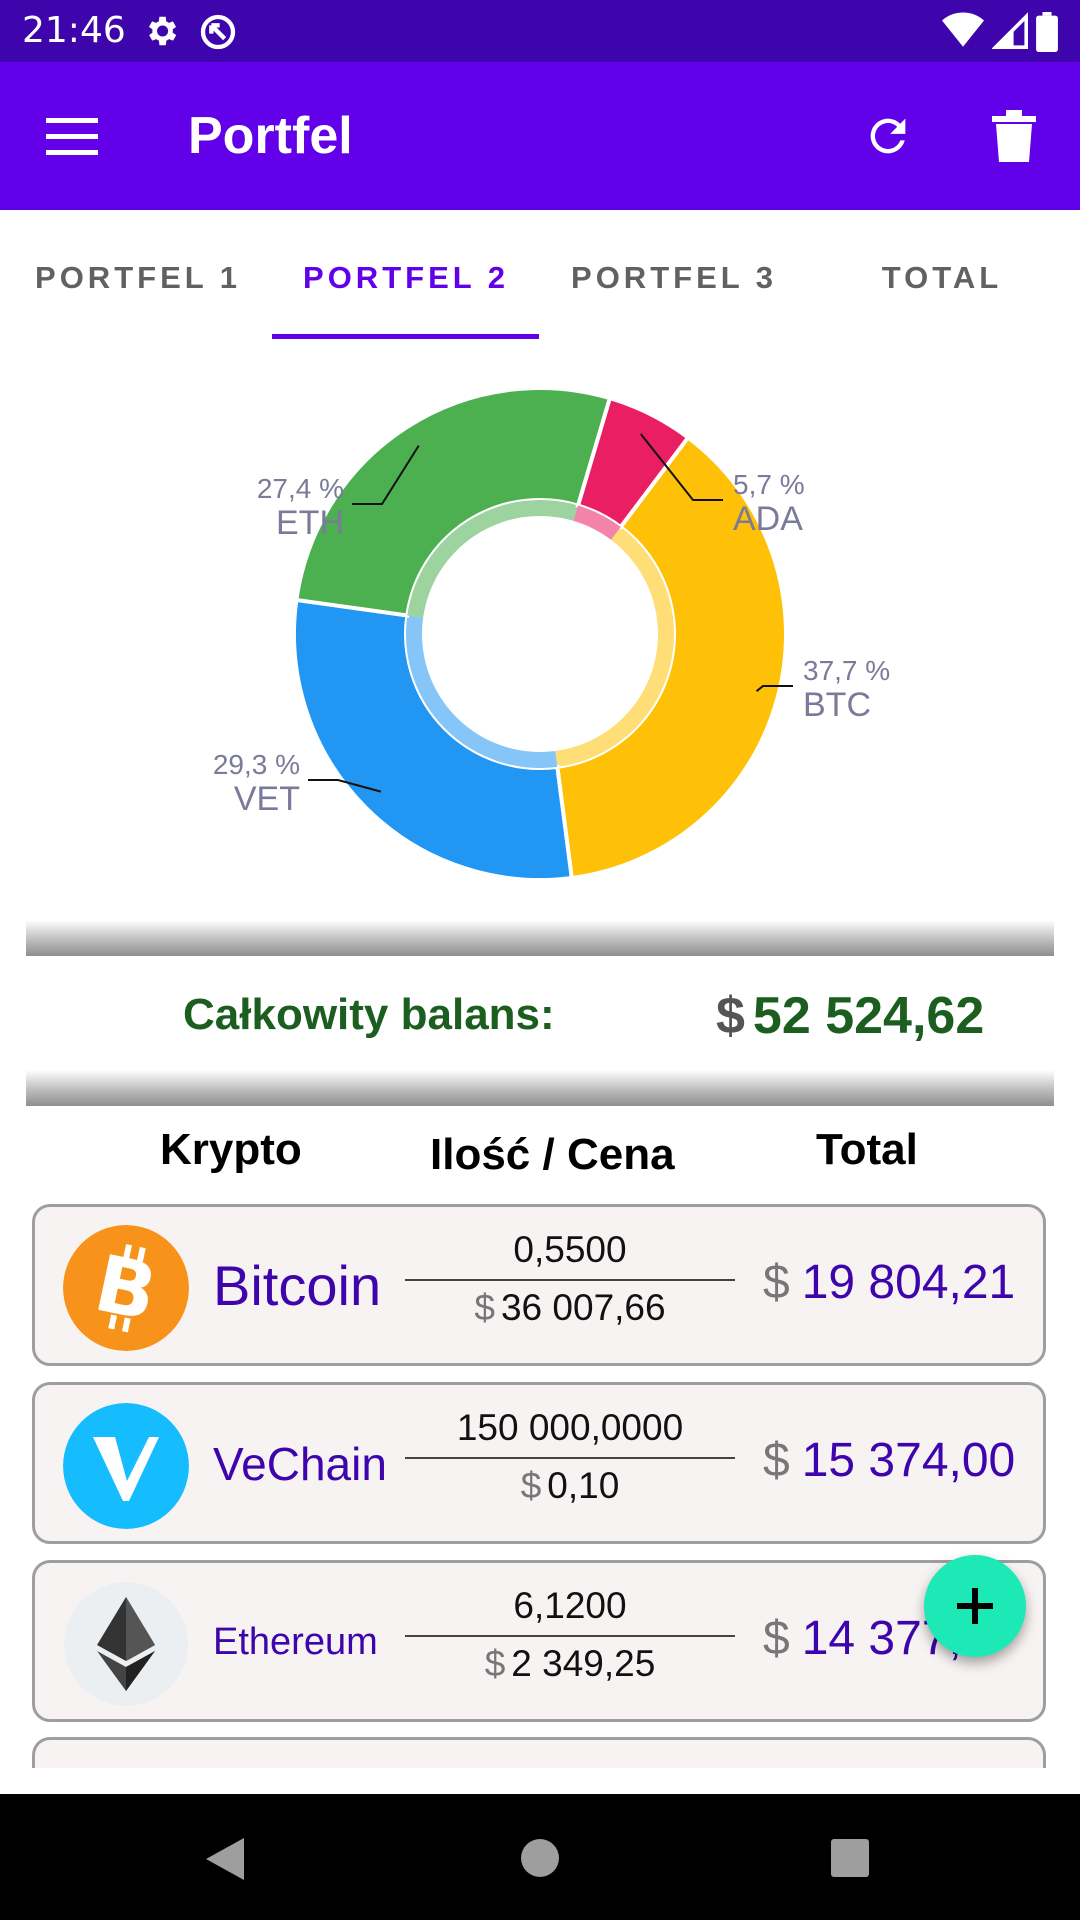 The image size is (1080, 1920). What do you see at coordinates (539, 1285) in the screenshot?
I see `coin-card-bitcoin: B Bitcoin 0,5500 $36 007,66 $19 804,21` at bounding box center [539, 1285].